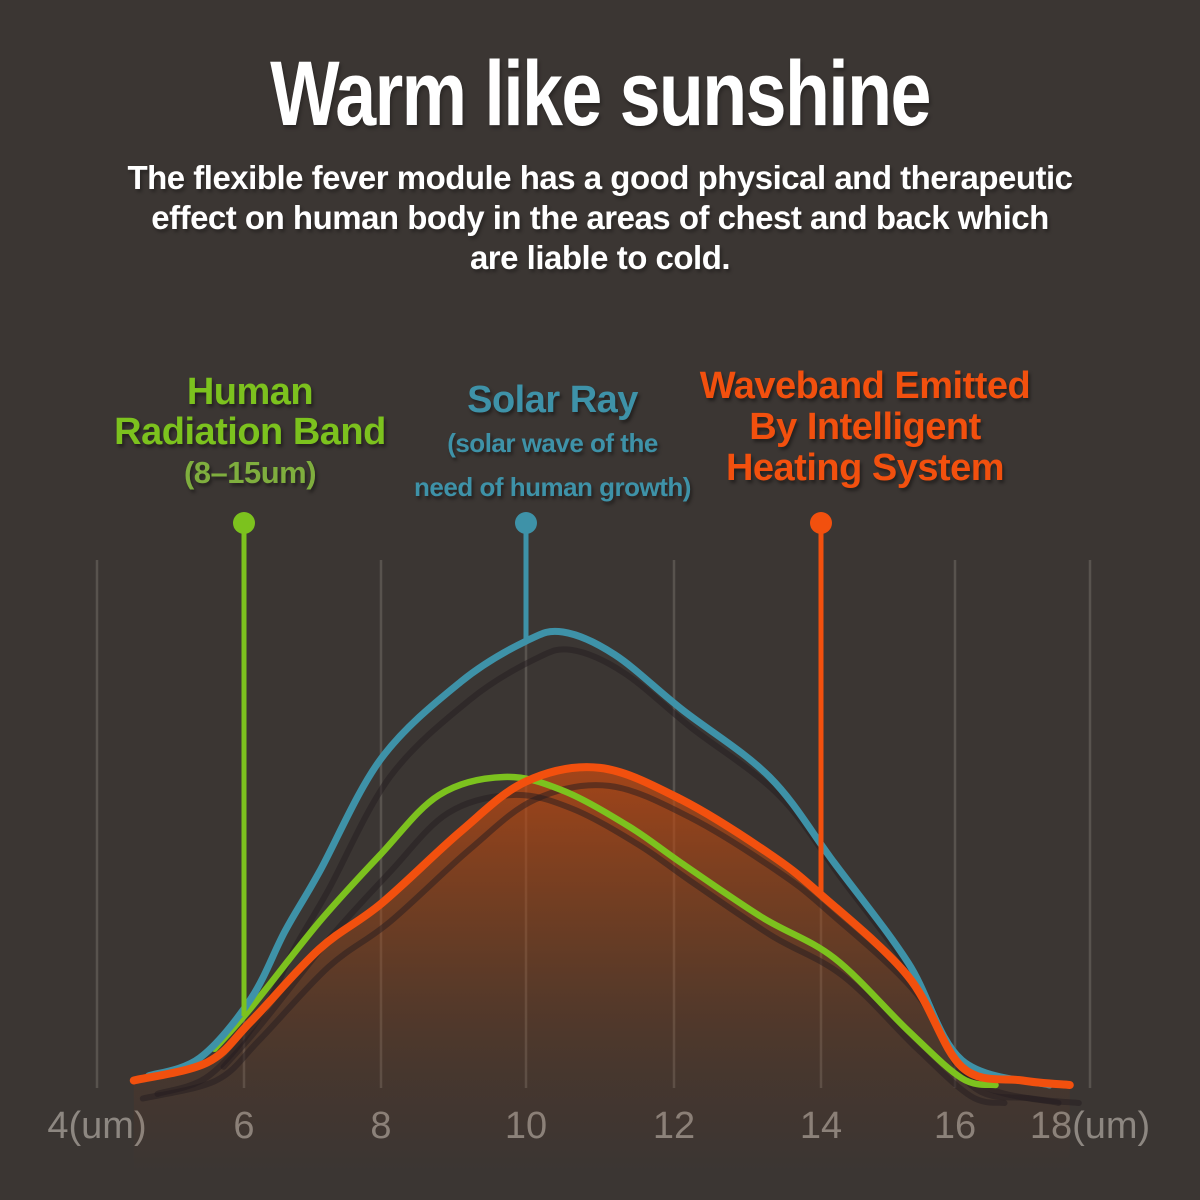  Describe the element at coordinates (250, 392) in the screenshot. I see `legend-human-line-1: Human` at that location.